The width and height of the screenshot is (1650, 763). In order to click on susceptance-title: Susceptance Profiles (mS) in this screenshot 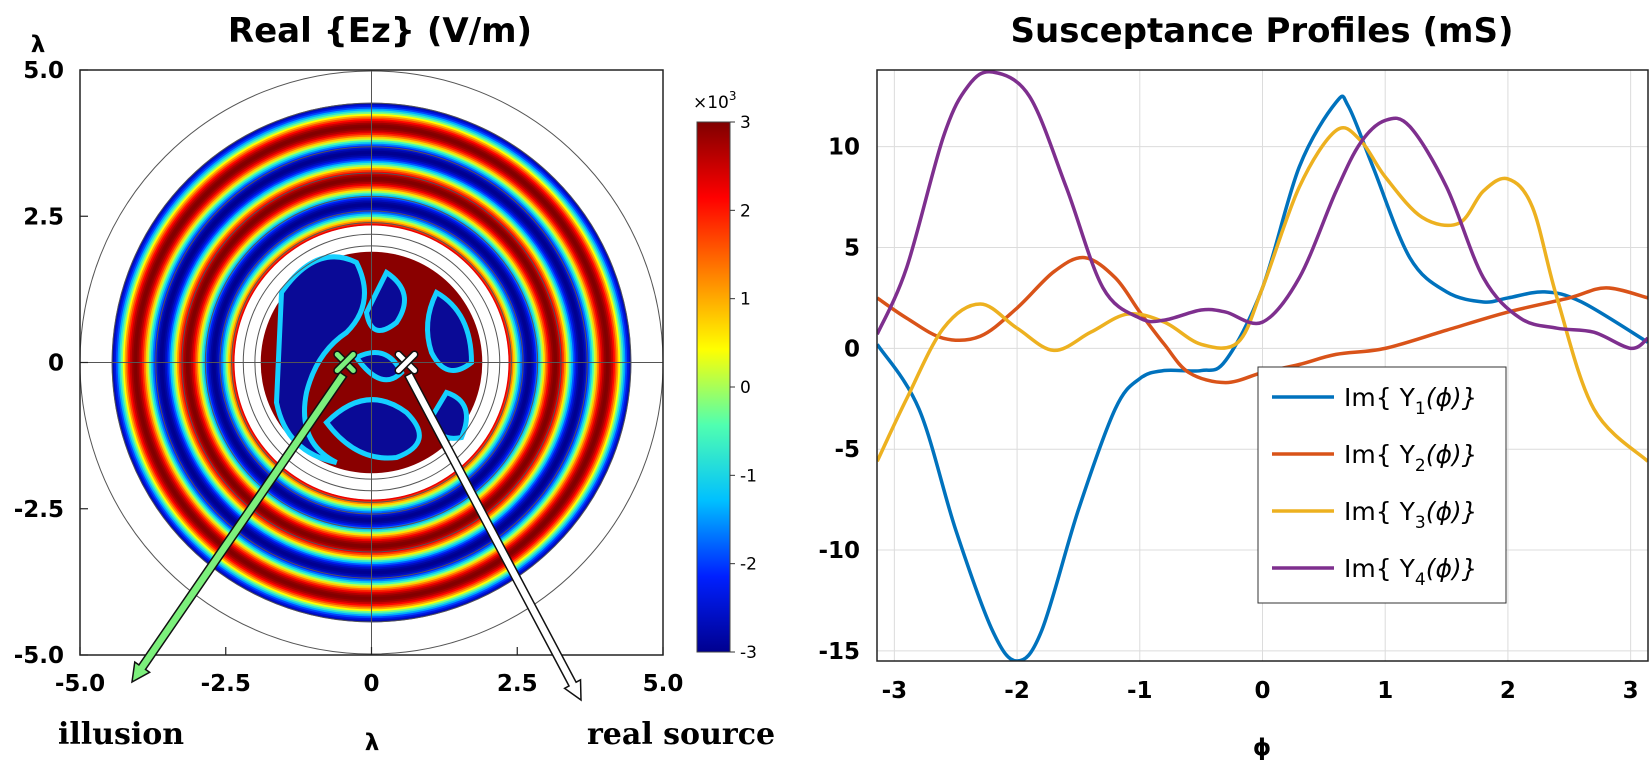, I will do `click(1262, 31)`.